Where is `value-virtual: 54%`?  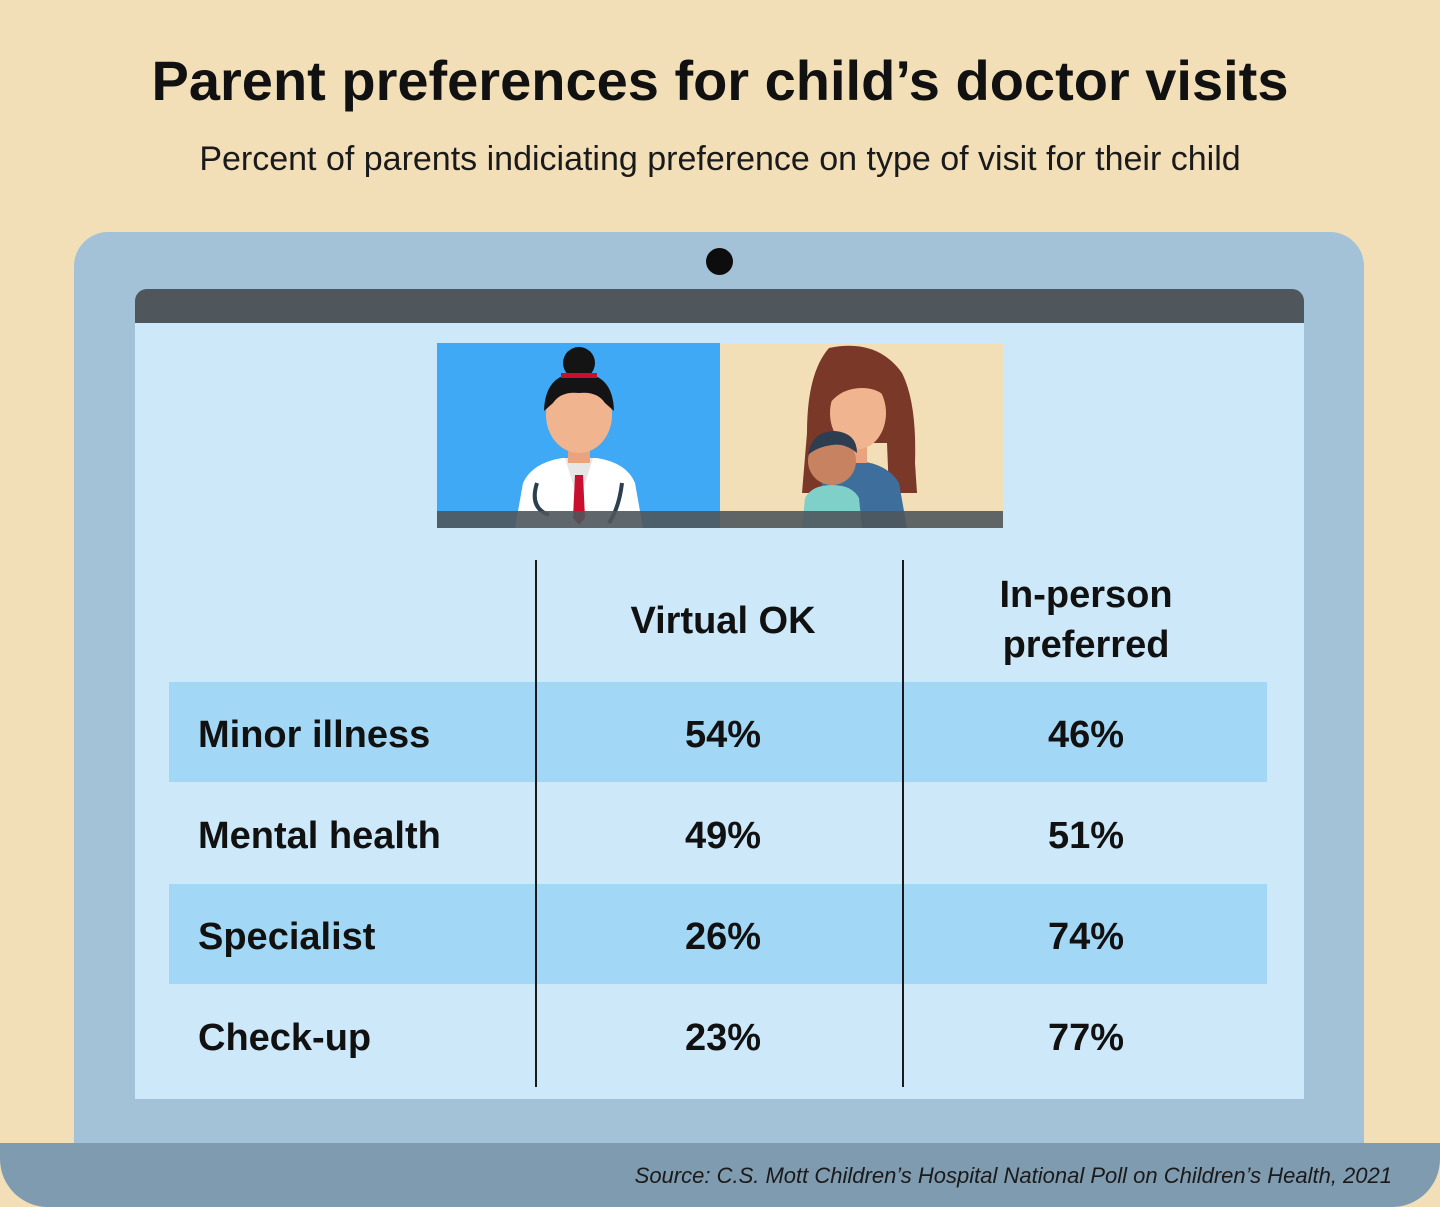 value-virtual: 54% is located at coordinates (723, 735).